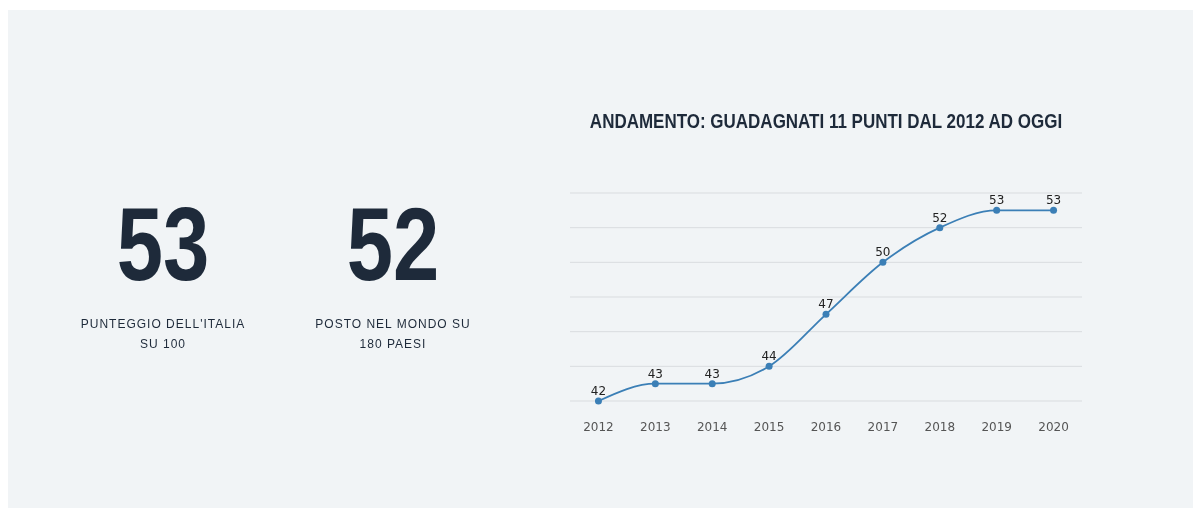 The height and width of the screenshot is (512, 1201). Describe the element at coordinates (883, 252) in the screenshot. I see `data-label: 50` at that location.